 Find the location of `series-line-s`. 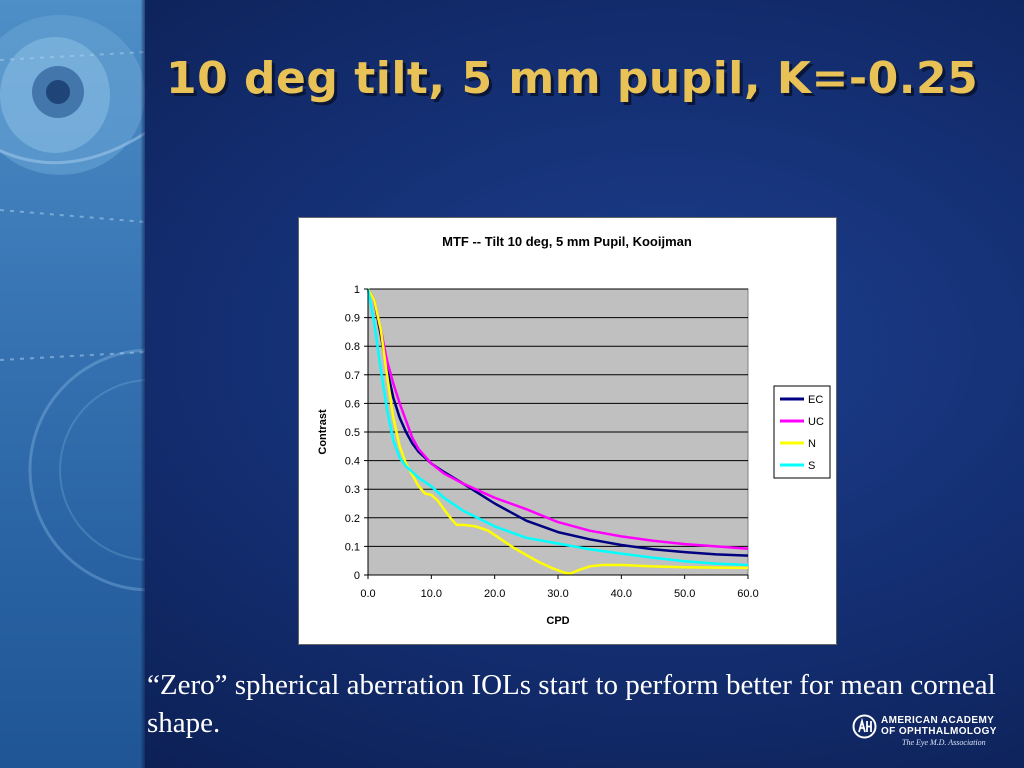

series-line-s is located at coordinates (557, 427).